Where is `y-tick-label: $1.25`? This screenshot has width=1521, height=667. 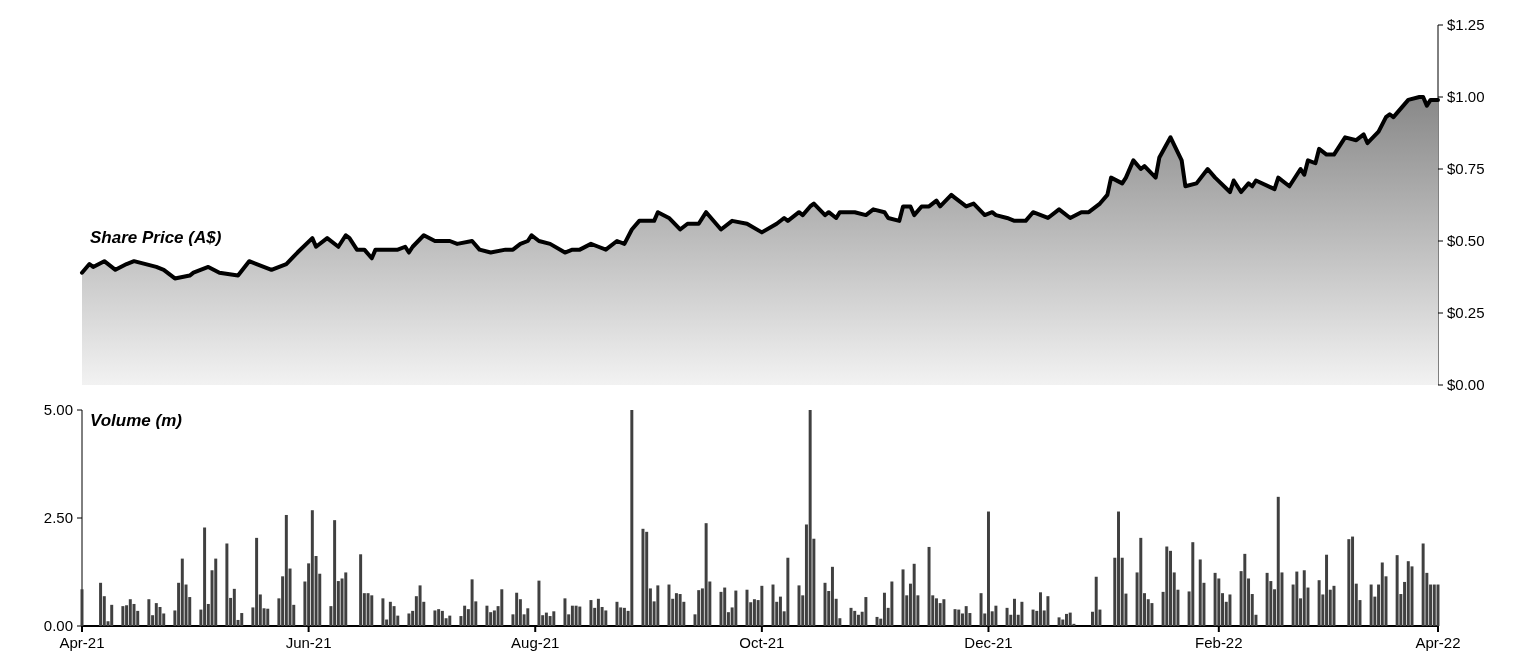
y-tick-label: $1.25 is located at coordinates (1466, 25).